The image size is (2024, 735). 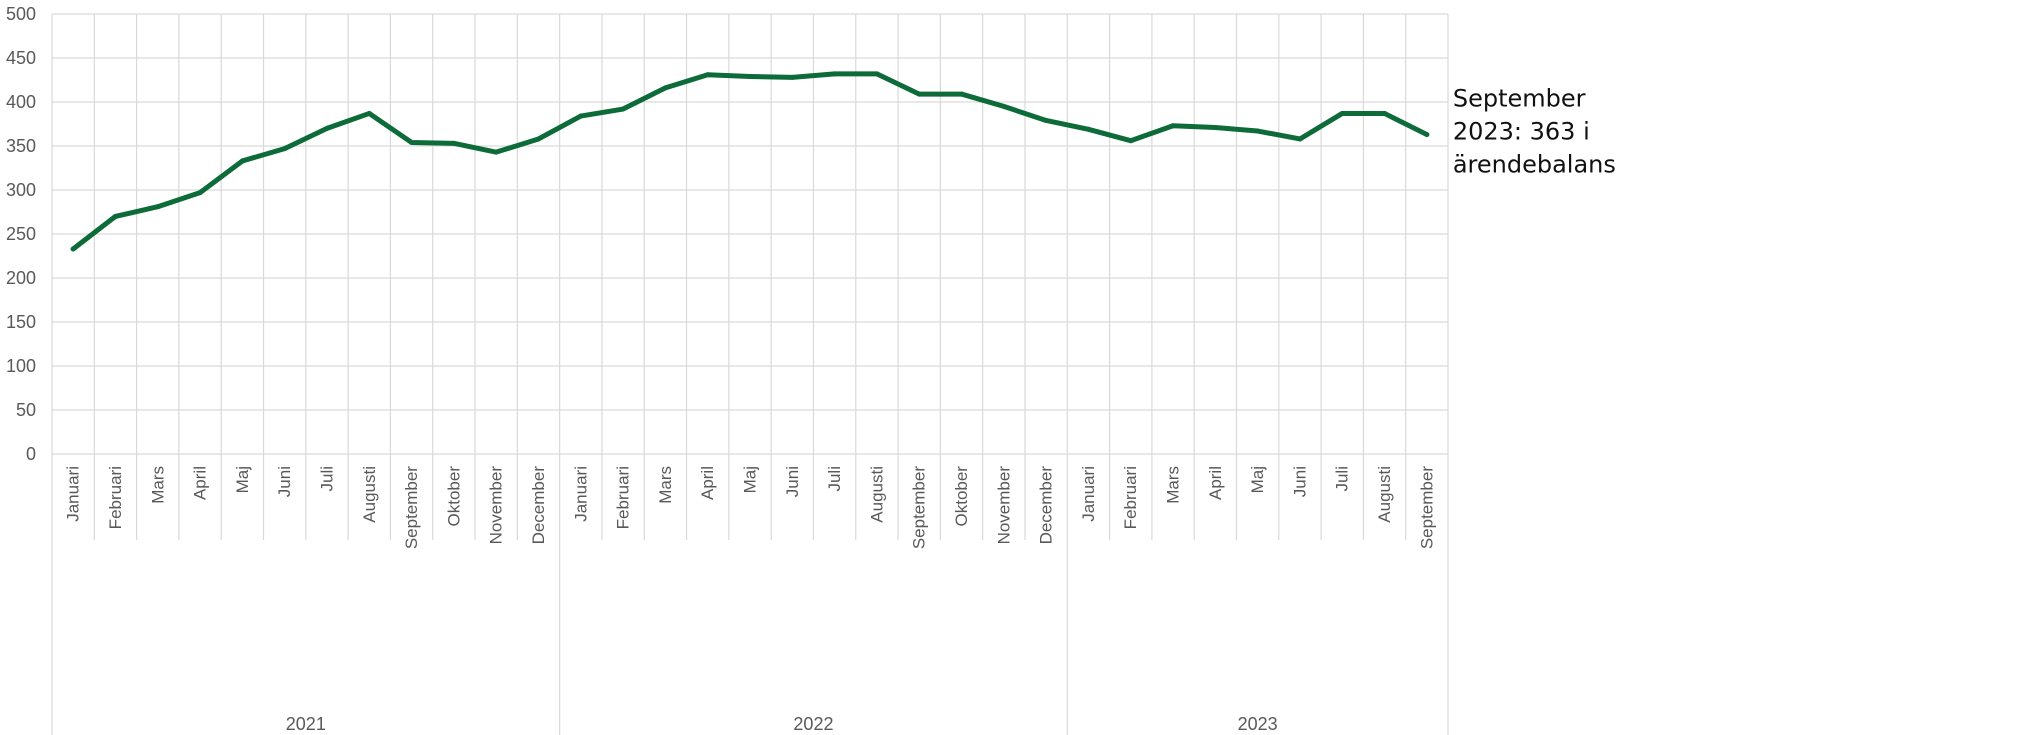 What do you see at coordinates (26, 410) in the screenshot?
I see `y-tick-label: 50` at bounding box center [26, 410].